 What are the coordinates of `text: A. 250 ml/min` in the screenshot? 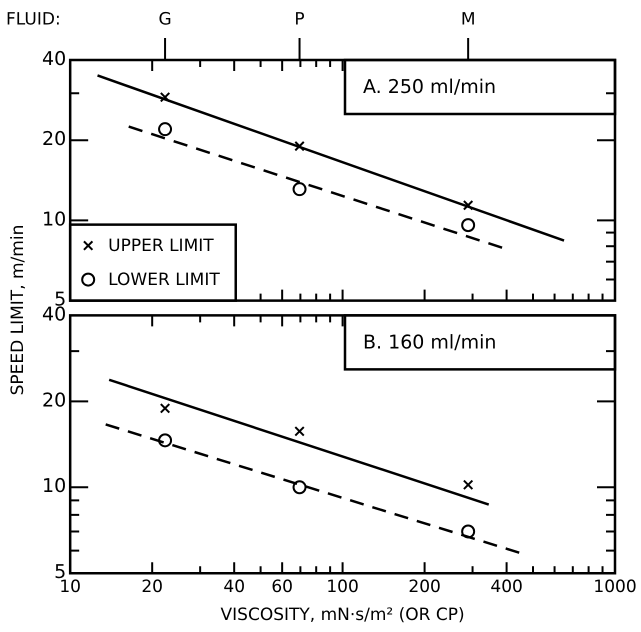 It's located at (429, 87).